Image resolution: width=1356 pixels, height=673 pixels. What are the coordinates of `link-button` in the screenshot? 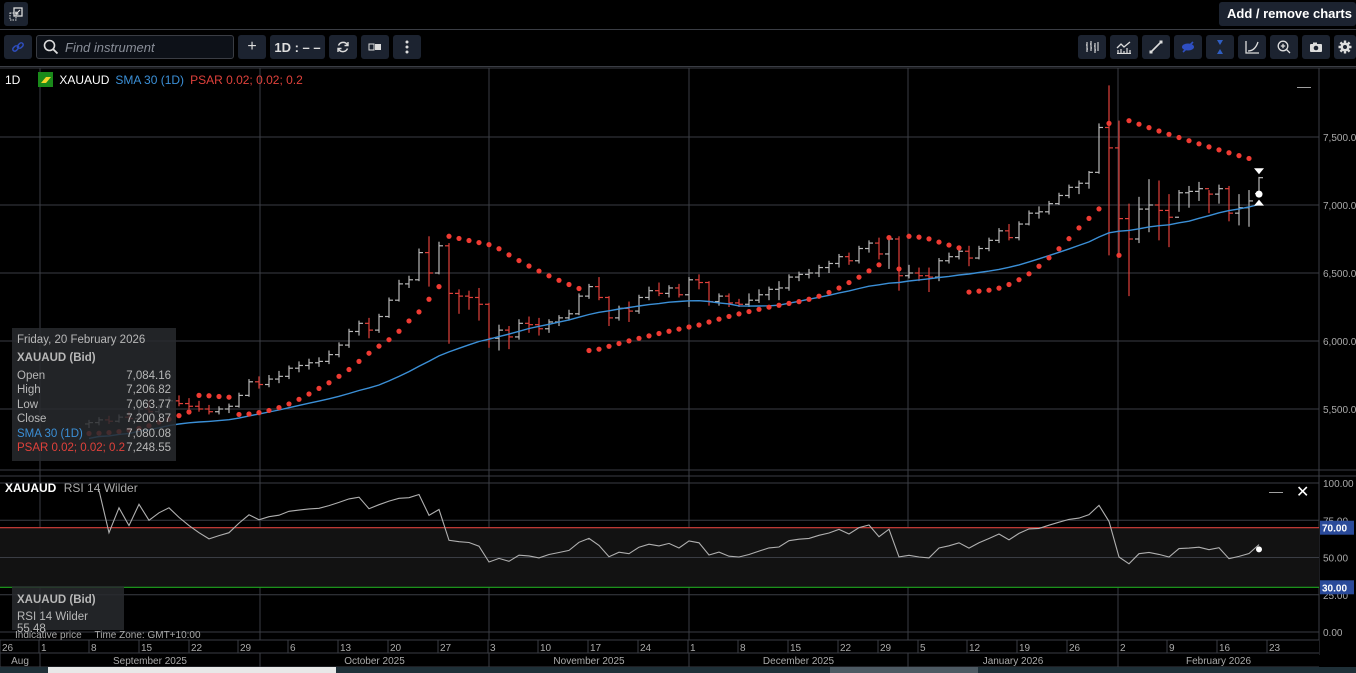 It's located at (18, 47).